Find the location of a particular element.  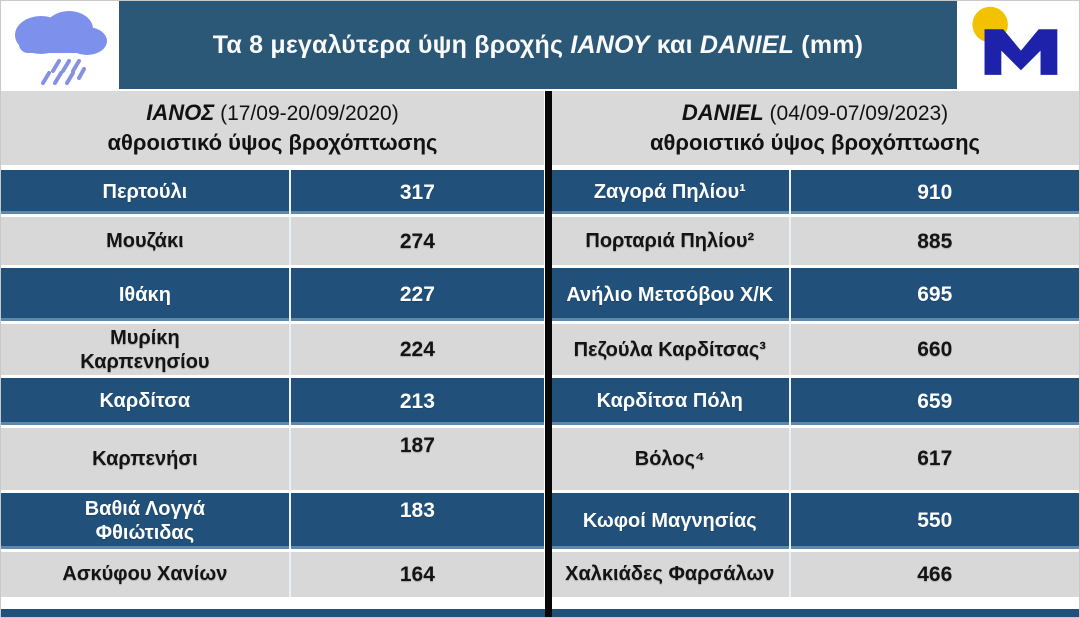

rainfall-value: 550 is located at coordinates (933, 520).